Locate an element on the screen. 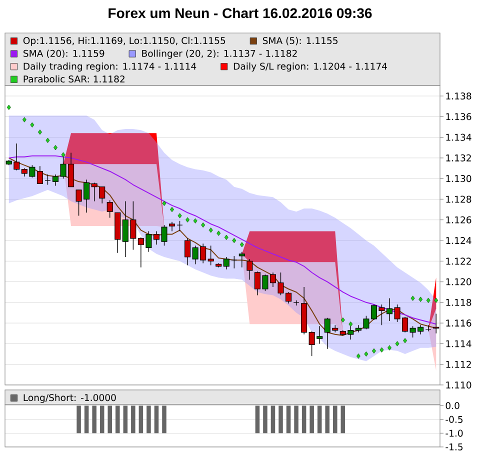 The width and height of the screenshot is (480, 457). chart-title: Forex um Neun - Chart 16.02.2016 09:36 is located at coordinates (240, 13).